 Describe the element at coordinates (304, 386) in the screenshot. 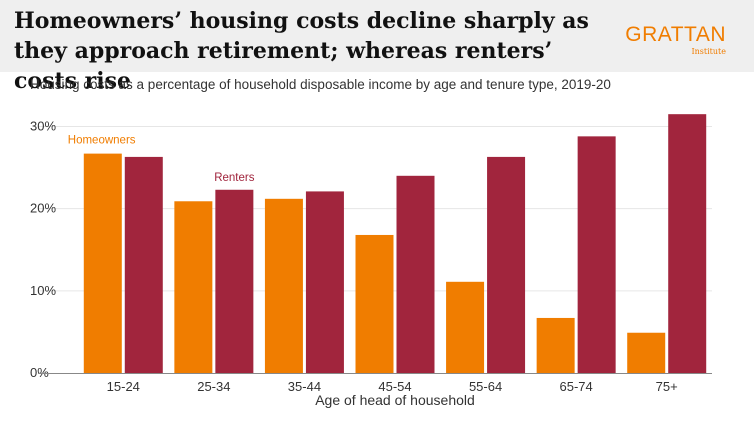

I see `x-tick-label: 35-44` at that location.